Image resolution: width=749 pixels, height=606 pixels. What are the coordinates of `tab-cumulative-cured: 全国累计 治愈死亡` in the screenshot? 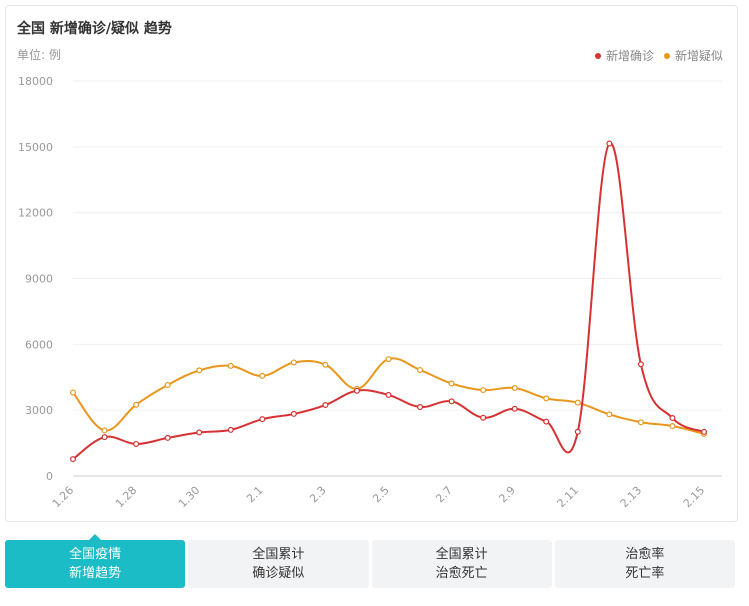 It's located at (461, 564).